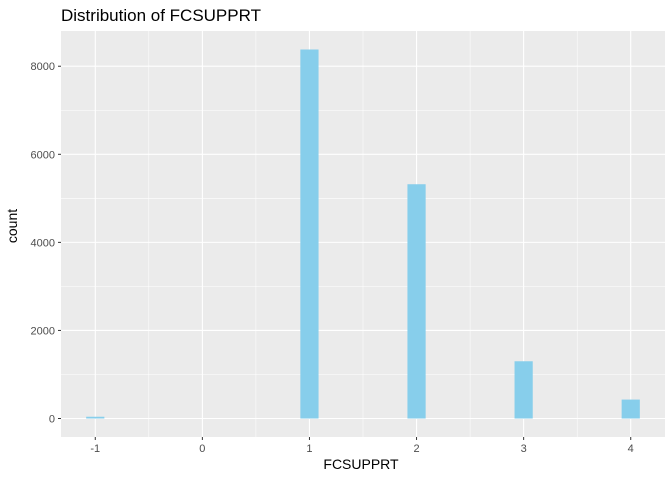 The width and height of the screenshot is (672, 480). I want to click on y-axis-title: count, so click(12, 226).